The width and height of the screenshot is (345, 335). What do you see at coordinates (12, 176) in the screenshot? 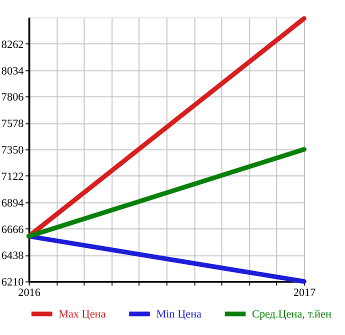
I see `y-tick-label: 7122` at bounding box center [12, 176].